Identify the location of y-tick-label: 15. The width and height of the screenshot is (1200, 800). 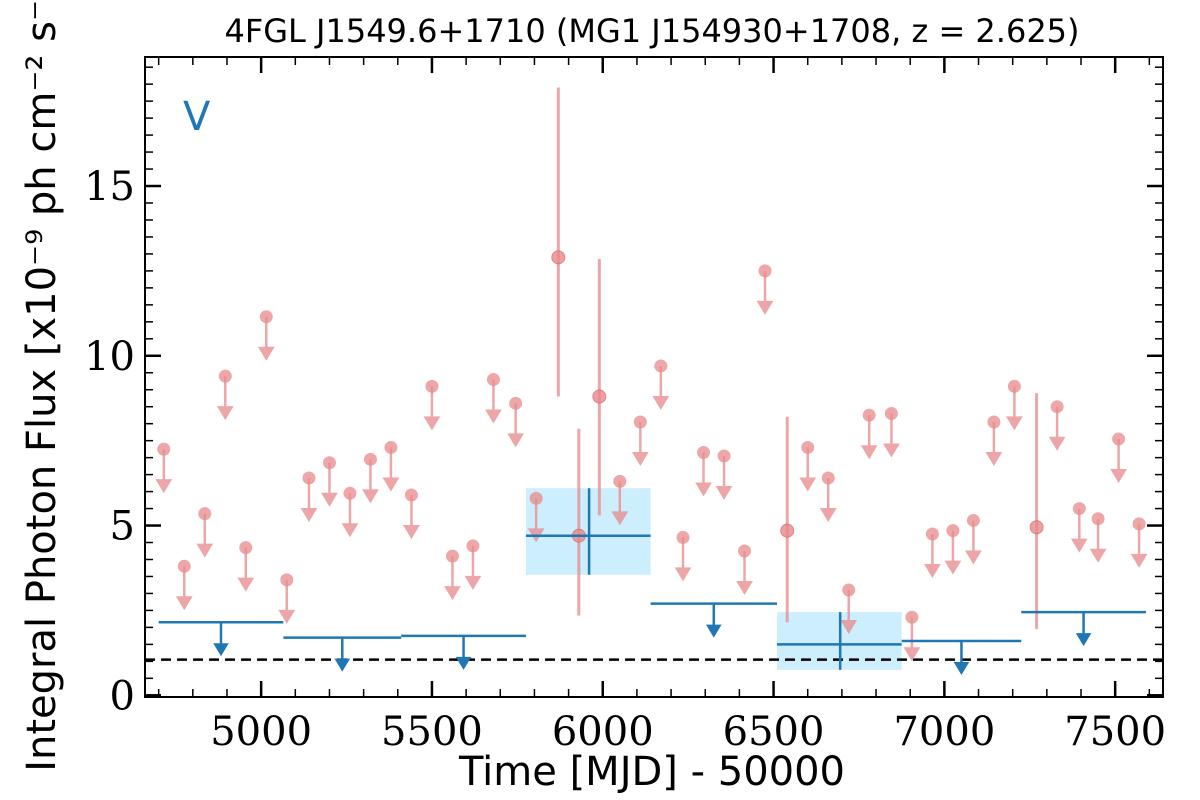
(109, 187).